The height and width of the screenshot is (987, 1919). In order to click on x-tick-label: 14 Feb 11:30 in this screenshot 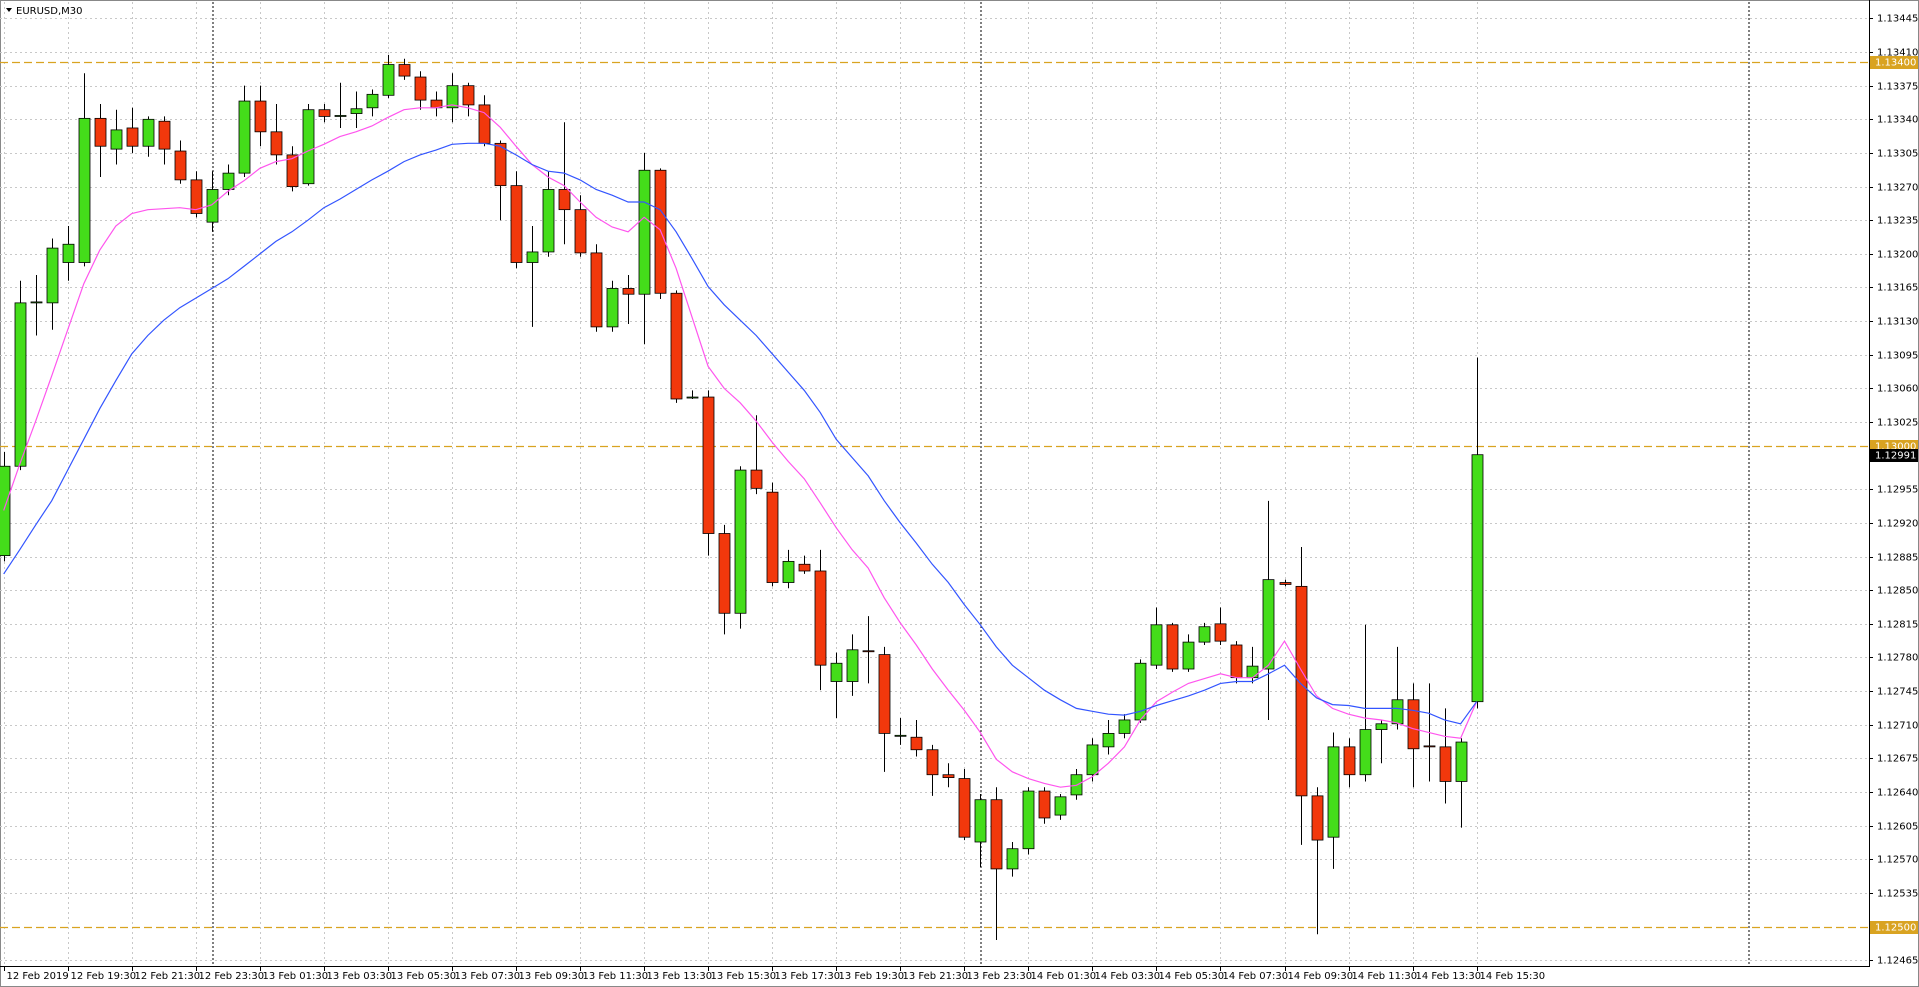, I will do `click(1385, 976)`.